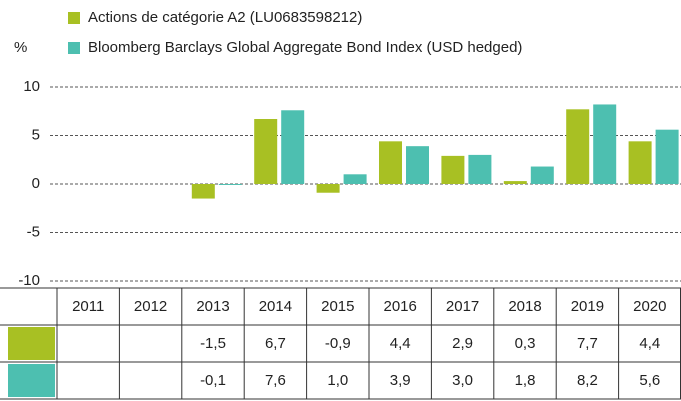  What do you see at coordinates (275, 380) in the screenshot?
I see `table-value: 7,6` at bounding box center [275, 380].